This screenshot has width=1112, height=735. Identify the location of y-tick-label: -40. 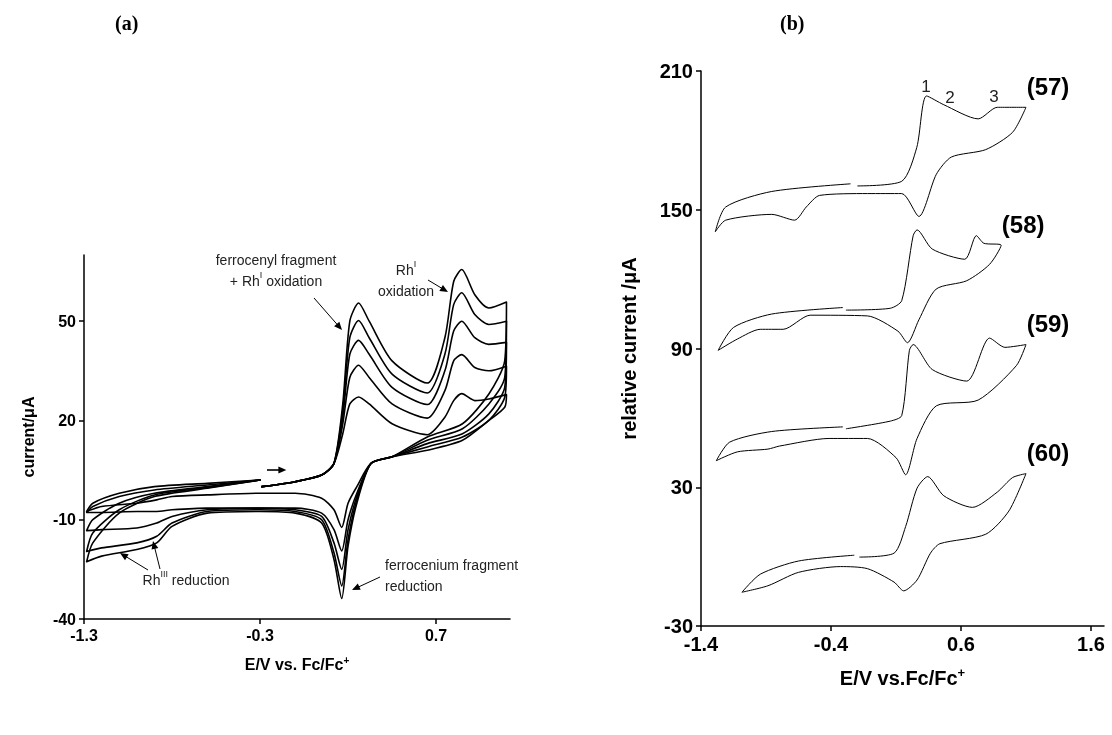
(64, 619).